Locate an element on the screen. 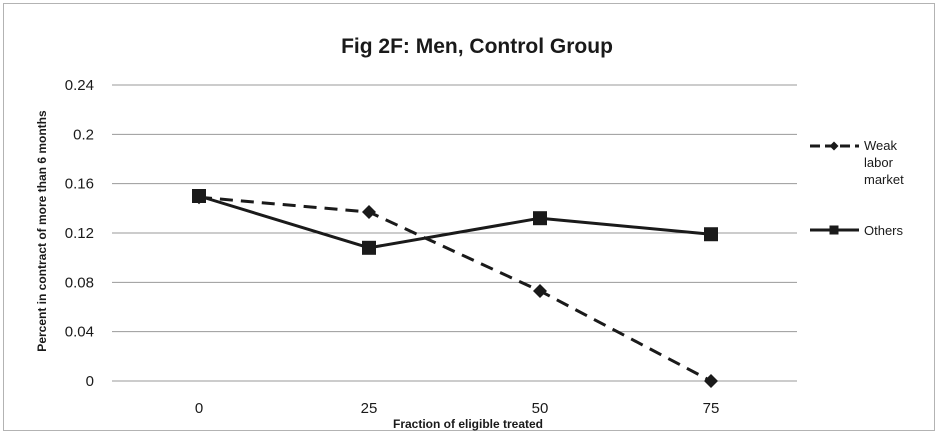 The height and width of the screenshot is (436, 941). x-tick-label: 0 is located at coordinates (199, 408).